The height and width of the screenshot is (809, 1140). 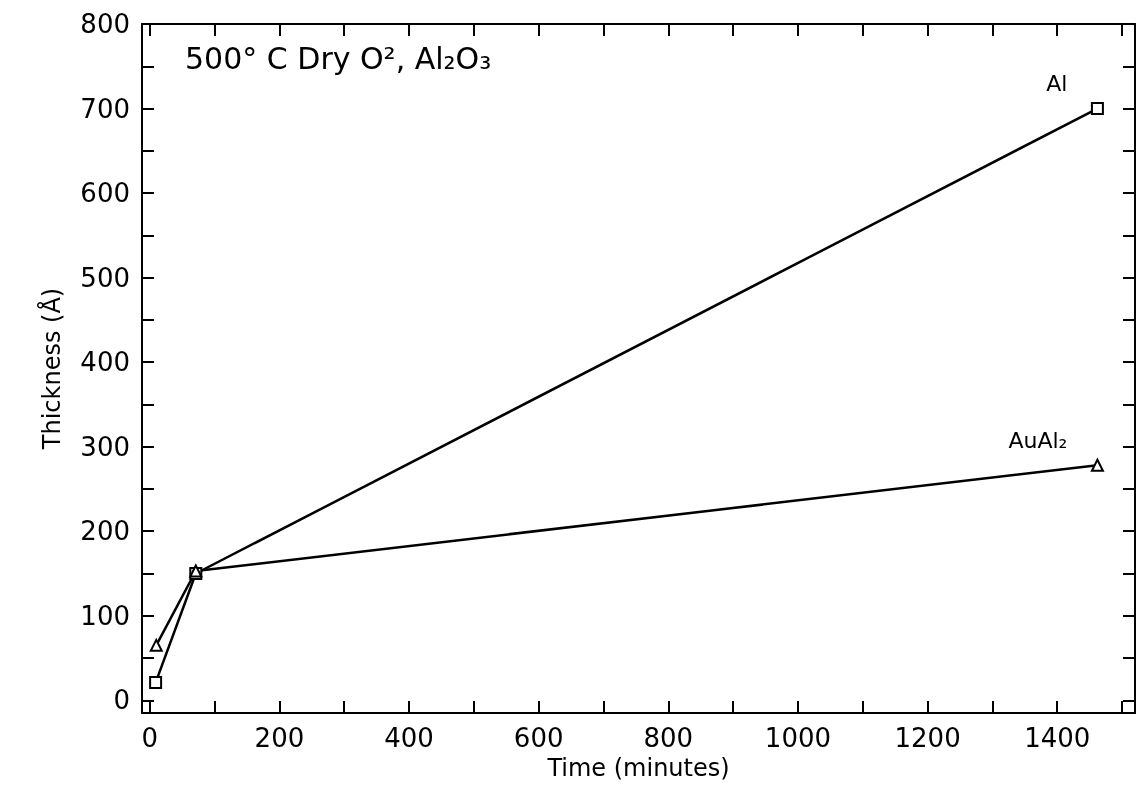 What do you see at coordinates (105, 362) in the screenshot?
I see `y-tick-label: 400` at bounding box center [105, 362].